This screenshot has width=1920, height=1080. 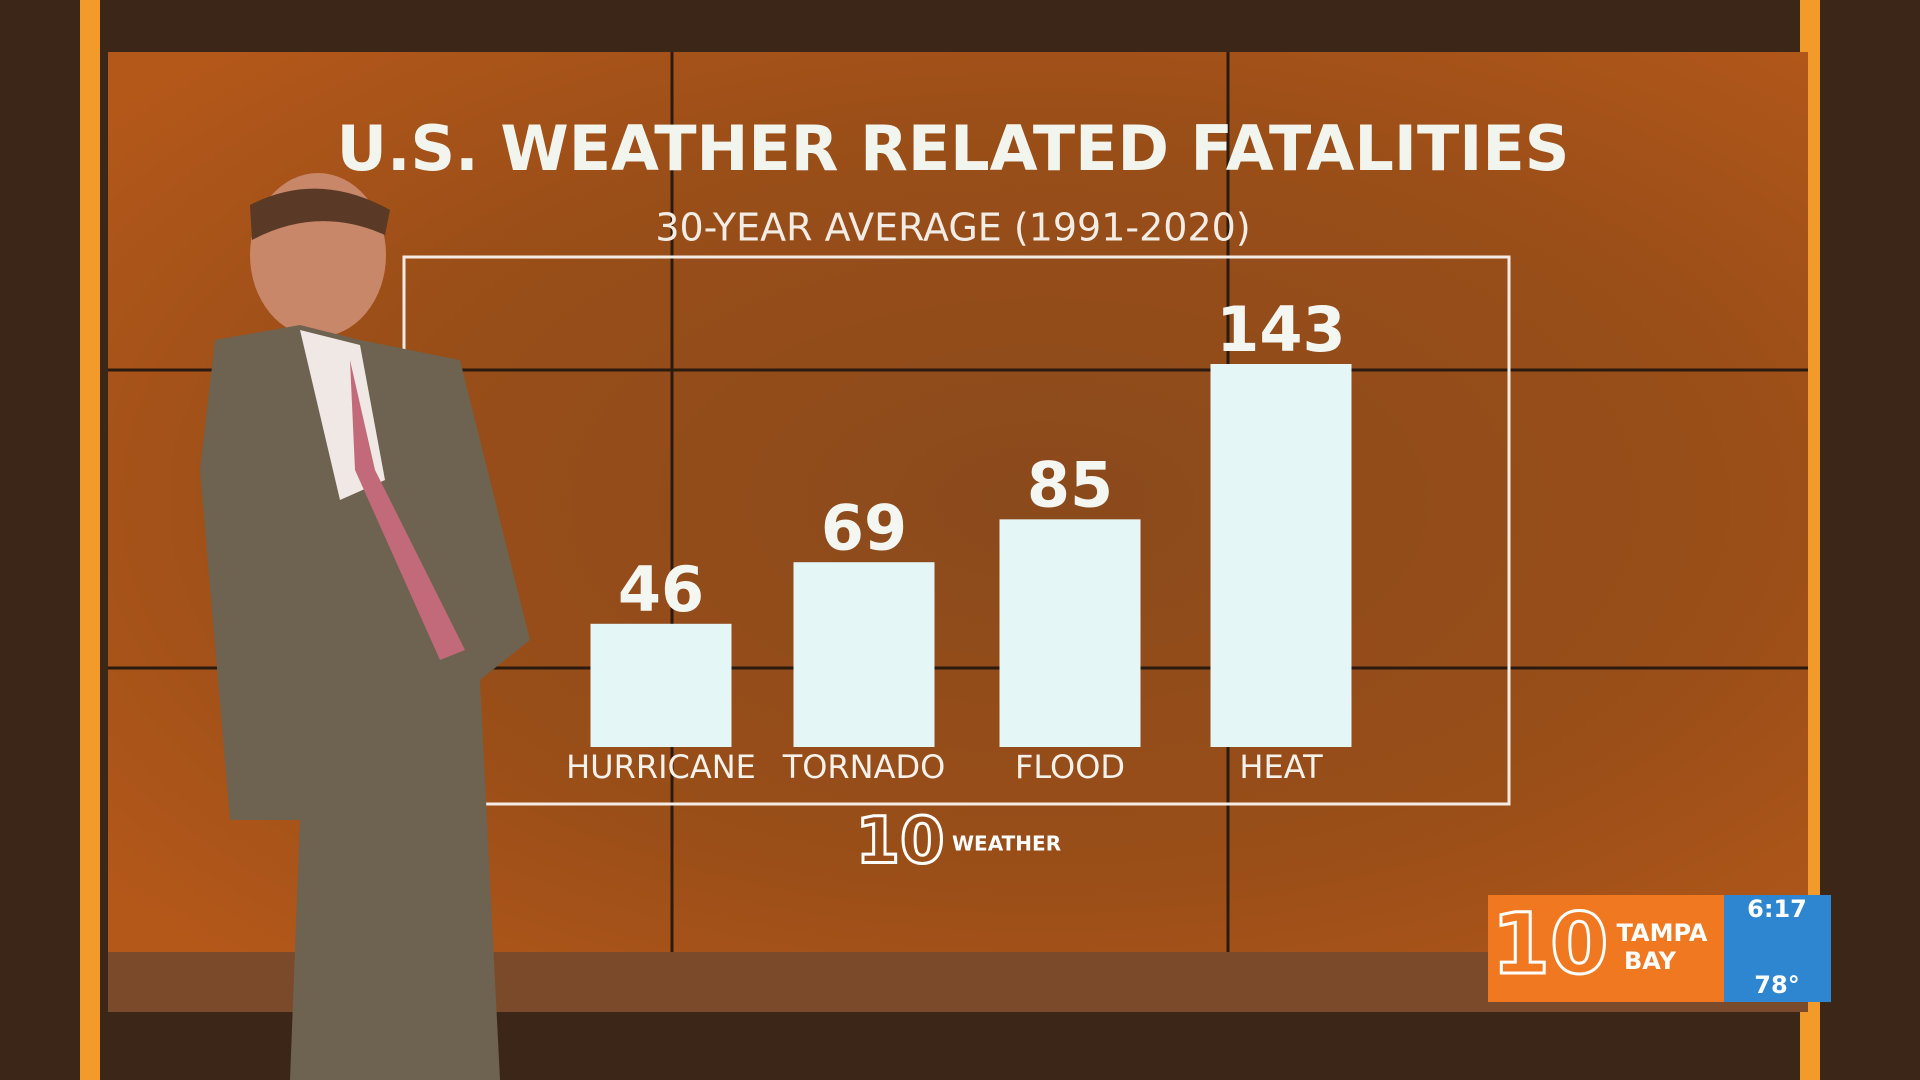 What do you see at coordinates (864, 527) in the screenshot?
I see `value-label: 69` at bounding box center [864, 527].